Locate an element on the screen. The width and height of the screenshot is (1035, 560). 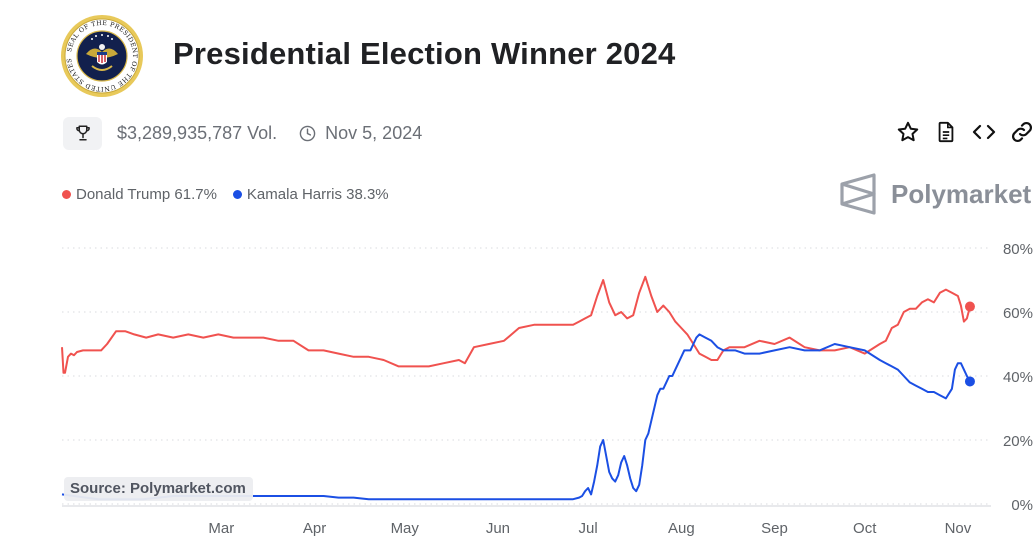
market-meta-row: $3,289,935,787 Vol. Nov 5, 2024 is located at coordinates (242, 133).